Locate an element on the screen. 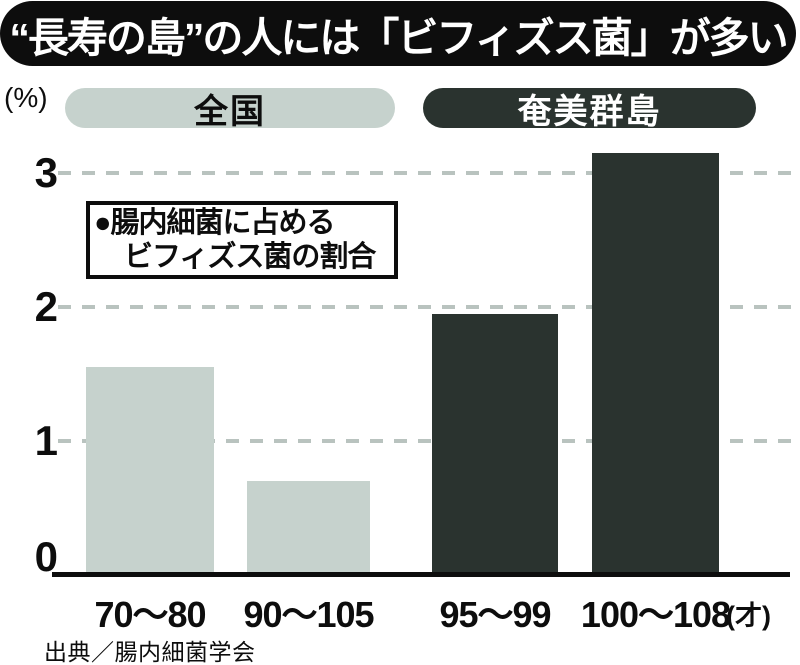 Image resolution: width=800 pixels, height=665 pixels. legend-national-label: 全国 is located at coordinates (230, 111).